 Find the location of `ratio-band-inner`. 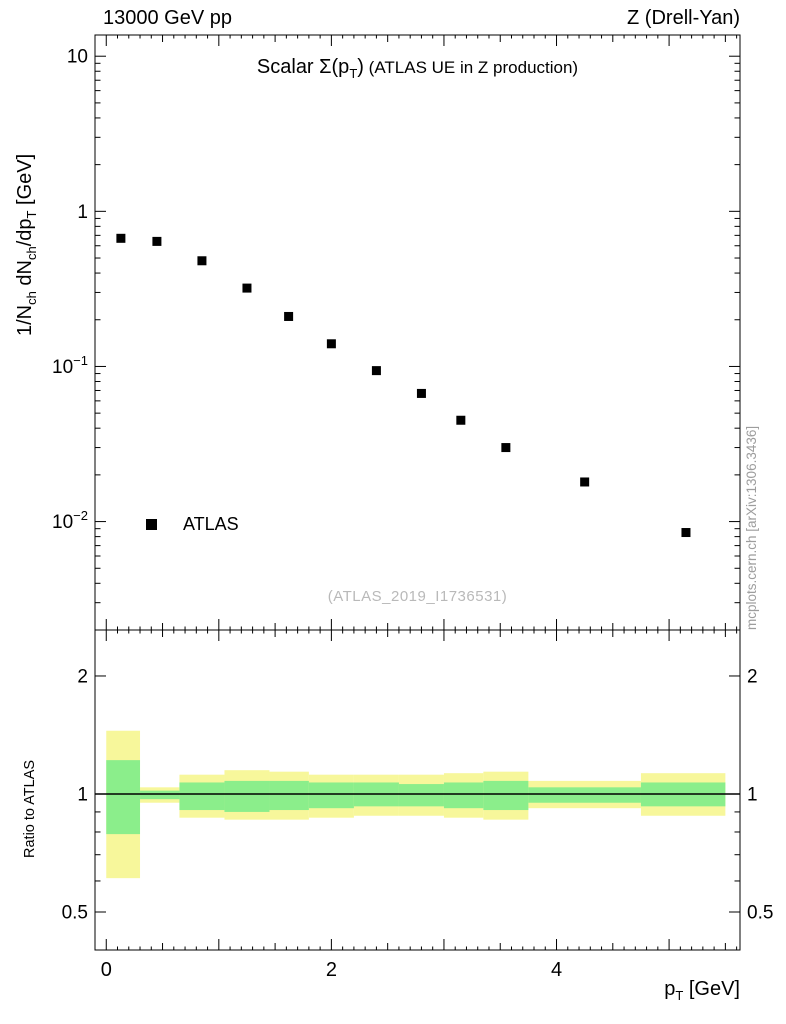

ratio-band-inner is located at coordinates (416, 797).